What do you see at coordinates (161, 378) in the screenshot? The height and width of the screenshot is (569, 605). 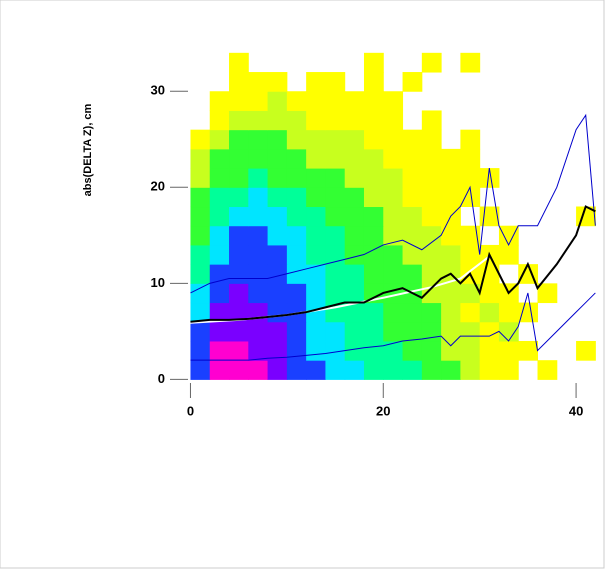 I see `y-tick-label: 0` at bounding box center [161, 378].